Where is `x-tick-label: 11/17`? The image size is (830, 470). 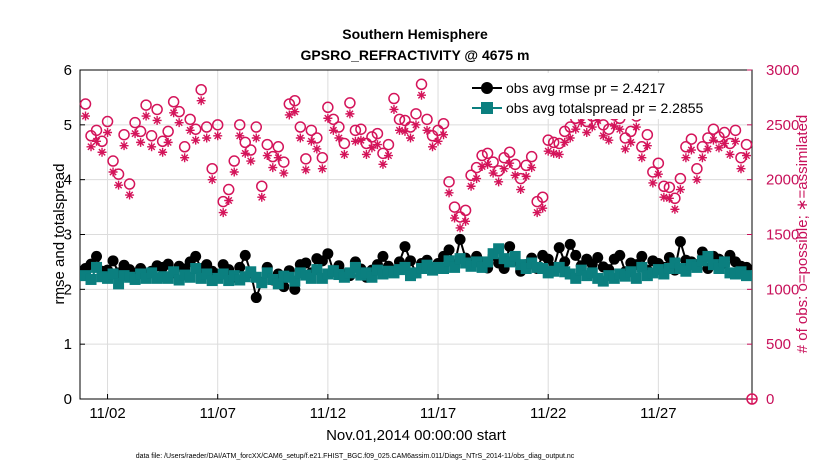 x-tick-label: 11/17 is located at coordinates (438, 413).